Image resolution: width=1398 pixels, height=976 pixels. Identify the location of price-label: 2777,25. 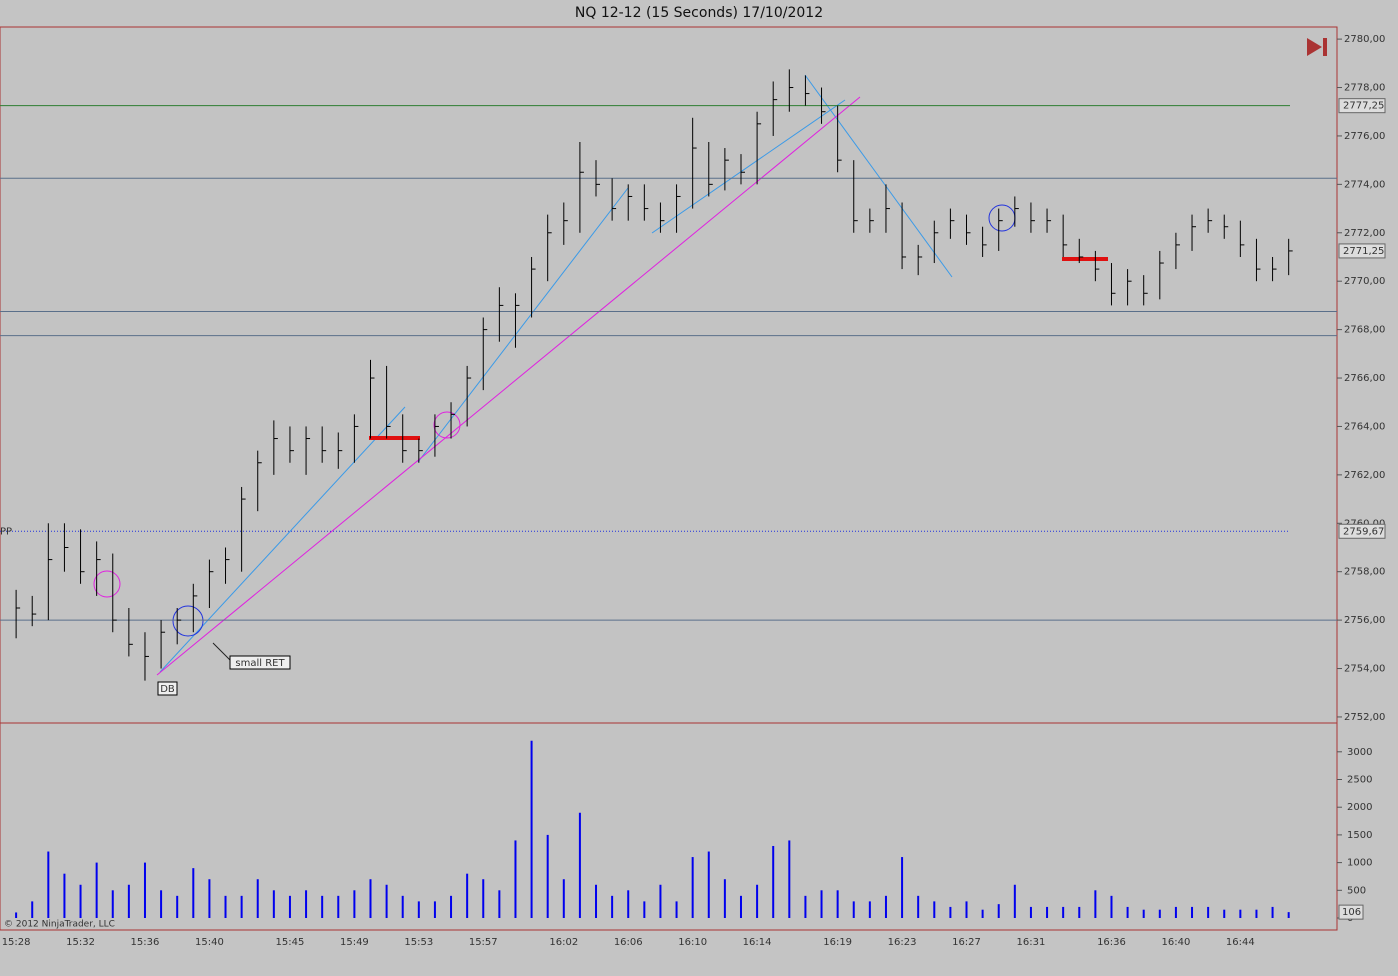
(1363, 106).